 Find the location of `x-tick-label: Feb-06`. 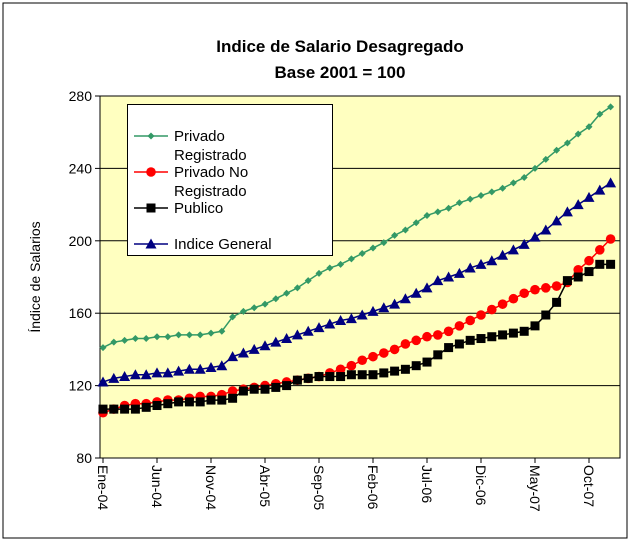

x-tick-label: Feb-06 is located at coordinates (373, 487).